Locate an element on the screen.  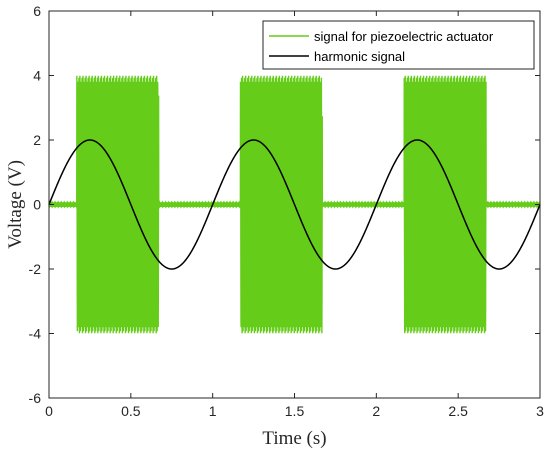
legend-label-harmonic: harmonic signal is located at coordinates (359, 56).